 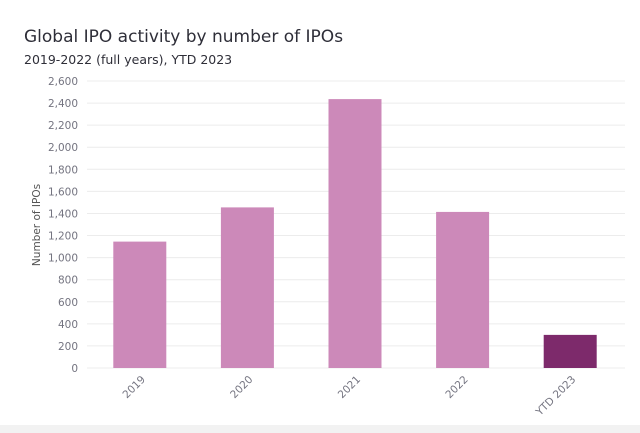 I want to click on footer-strip, so click(x=320, y=429).